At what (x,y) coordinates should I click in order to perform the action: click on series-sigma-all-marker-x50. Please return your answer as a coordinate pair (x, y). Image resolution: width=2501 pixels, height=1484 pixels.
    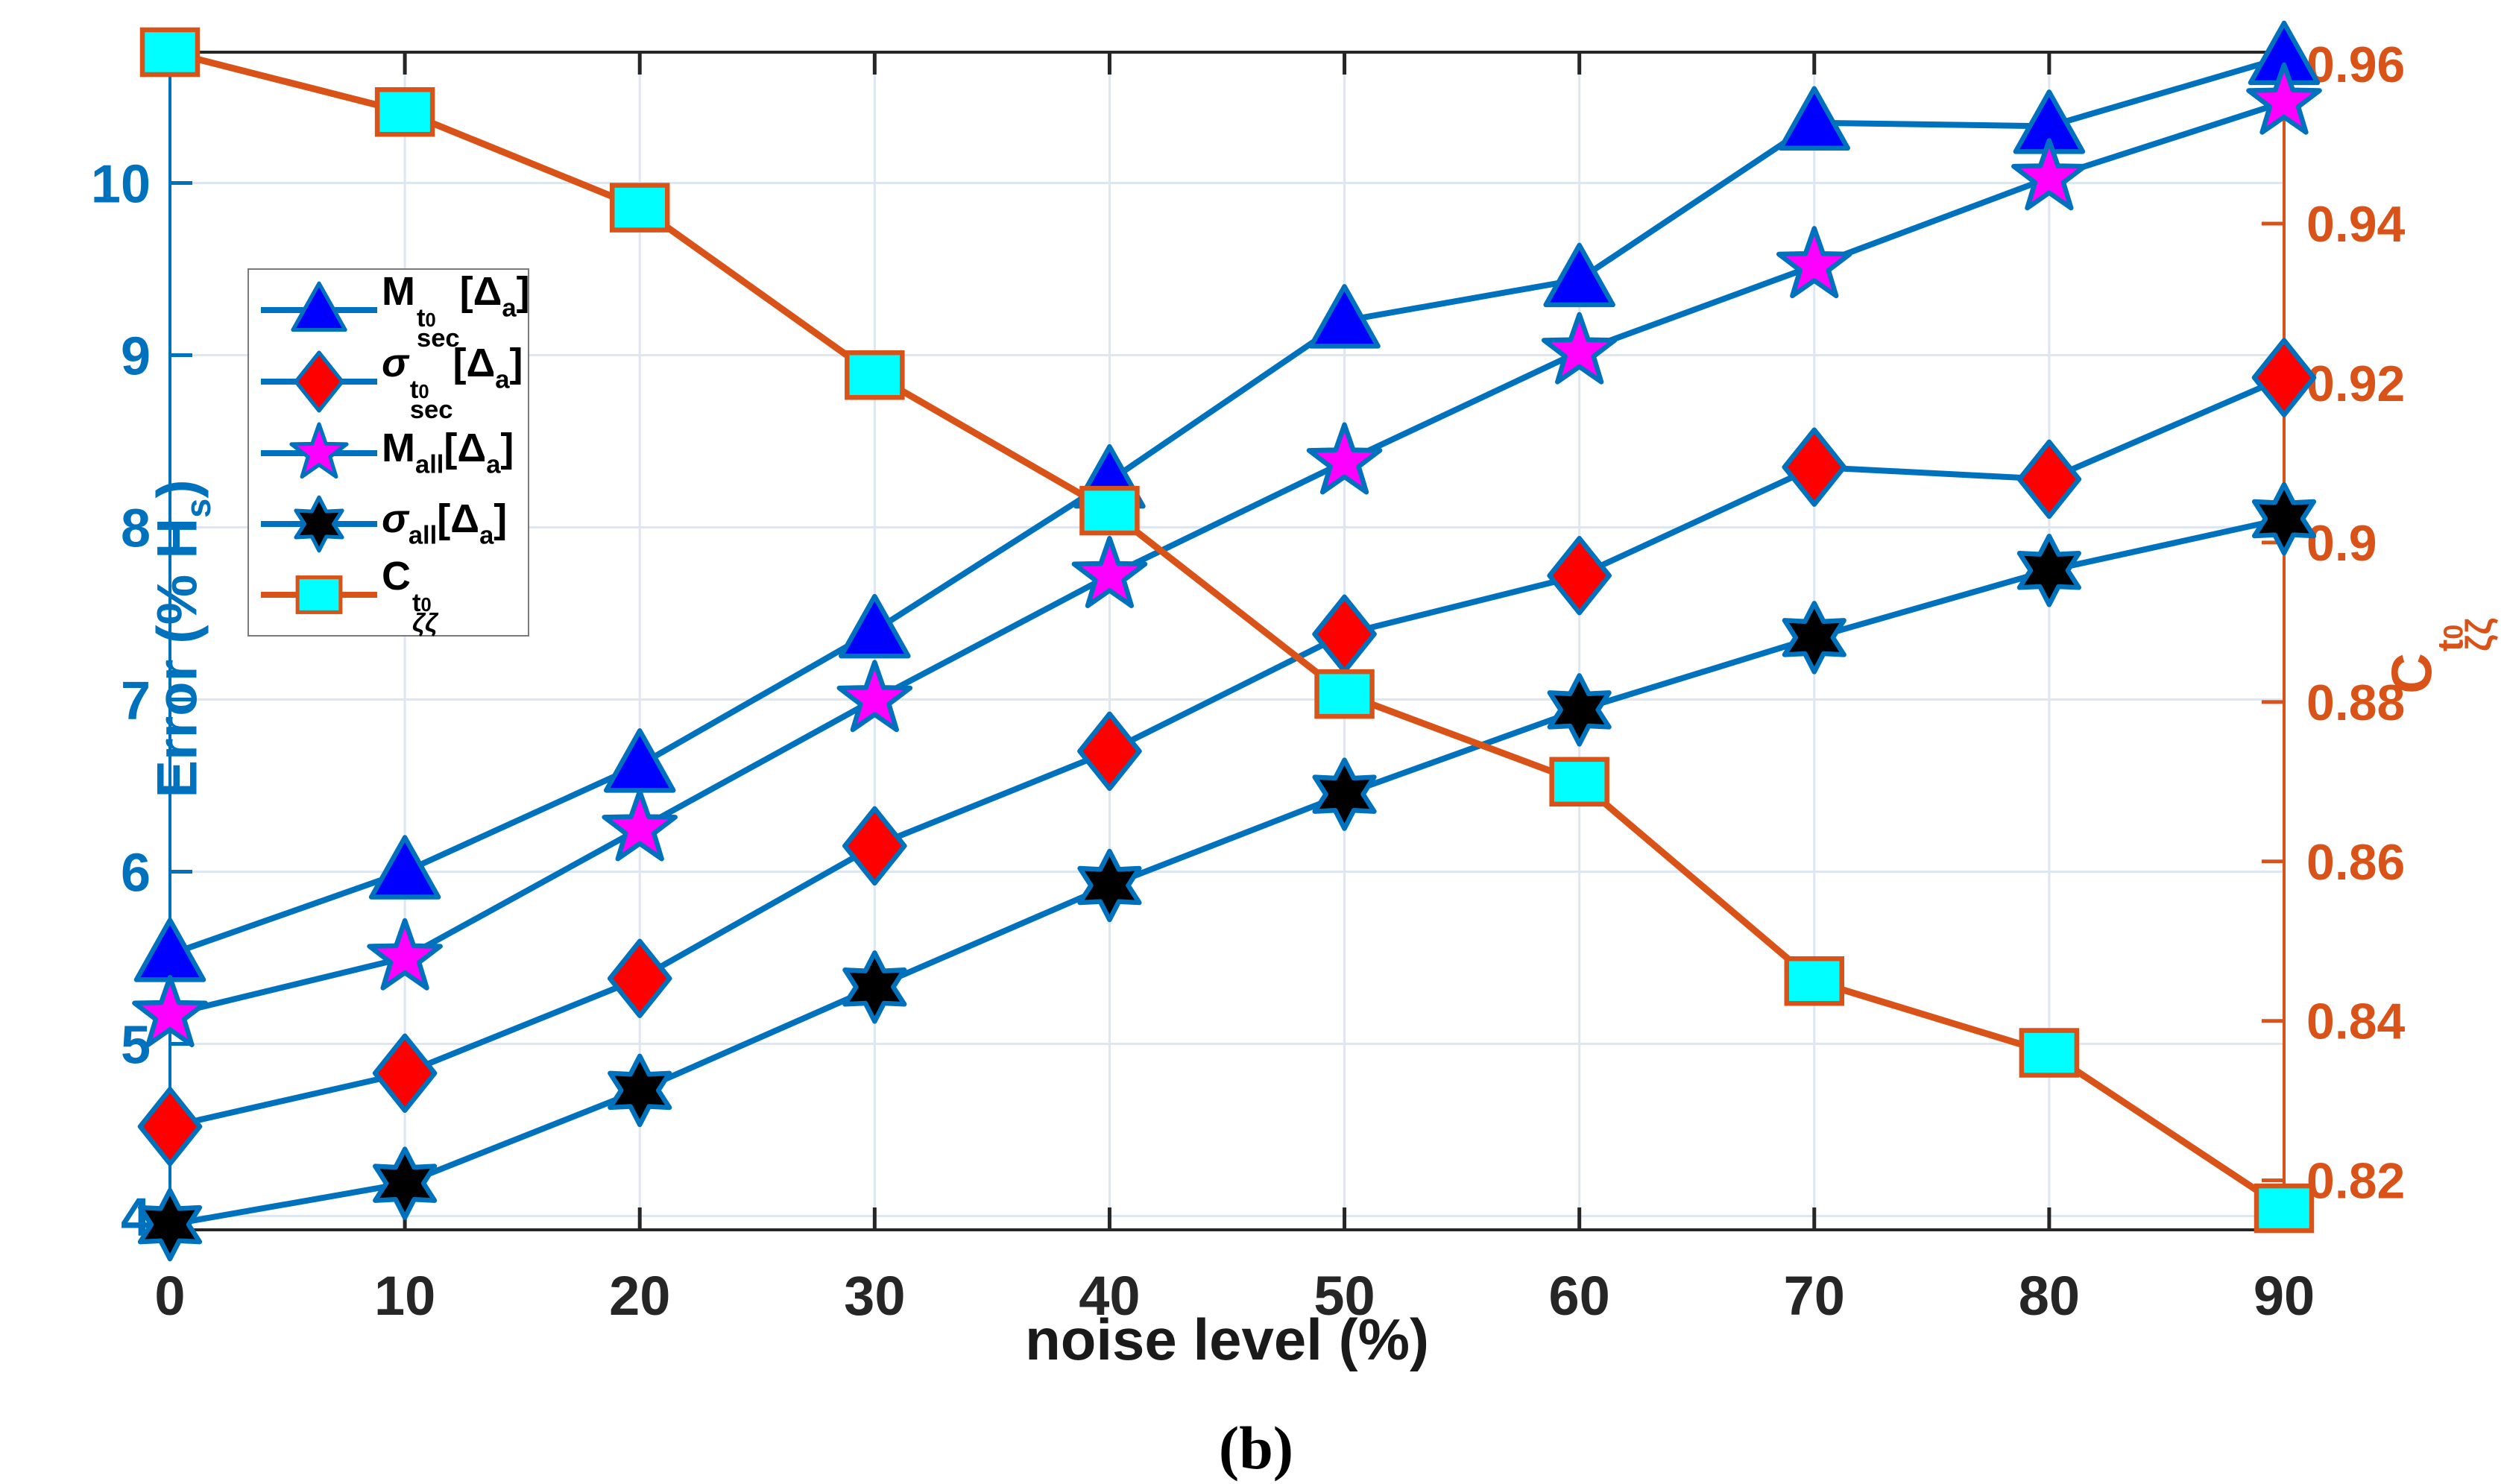
    Looking at the image, I should click on (1345, 794).